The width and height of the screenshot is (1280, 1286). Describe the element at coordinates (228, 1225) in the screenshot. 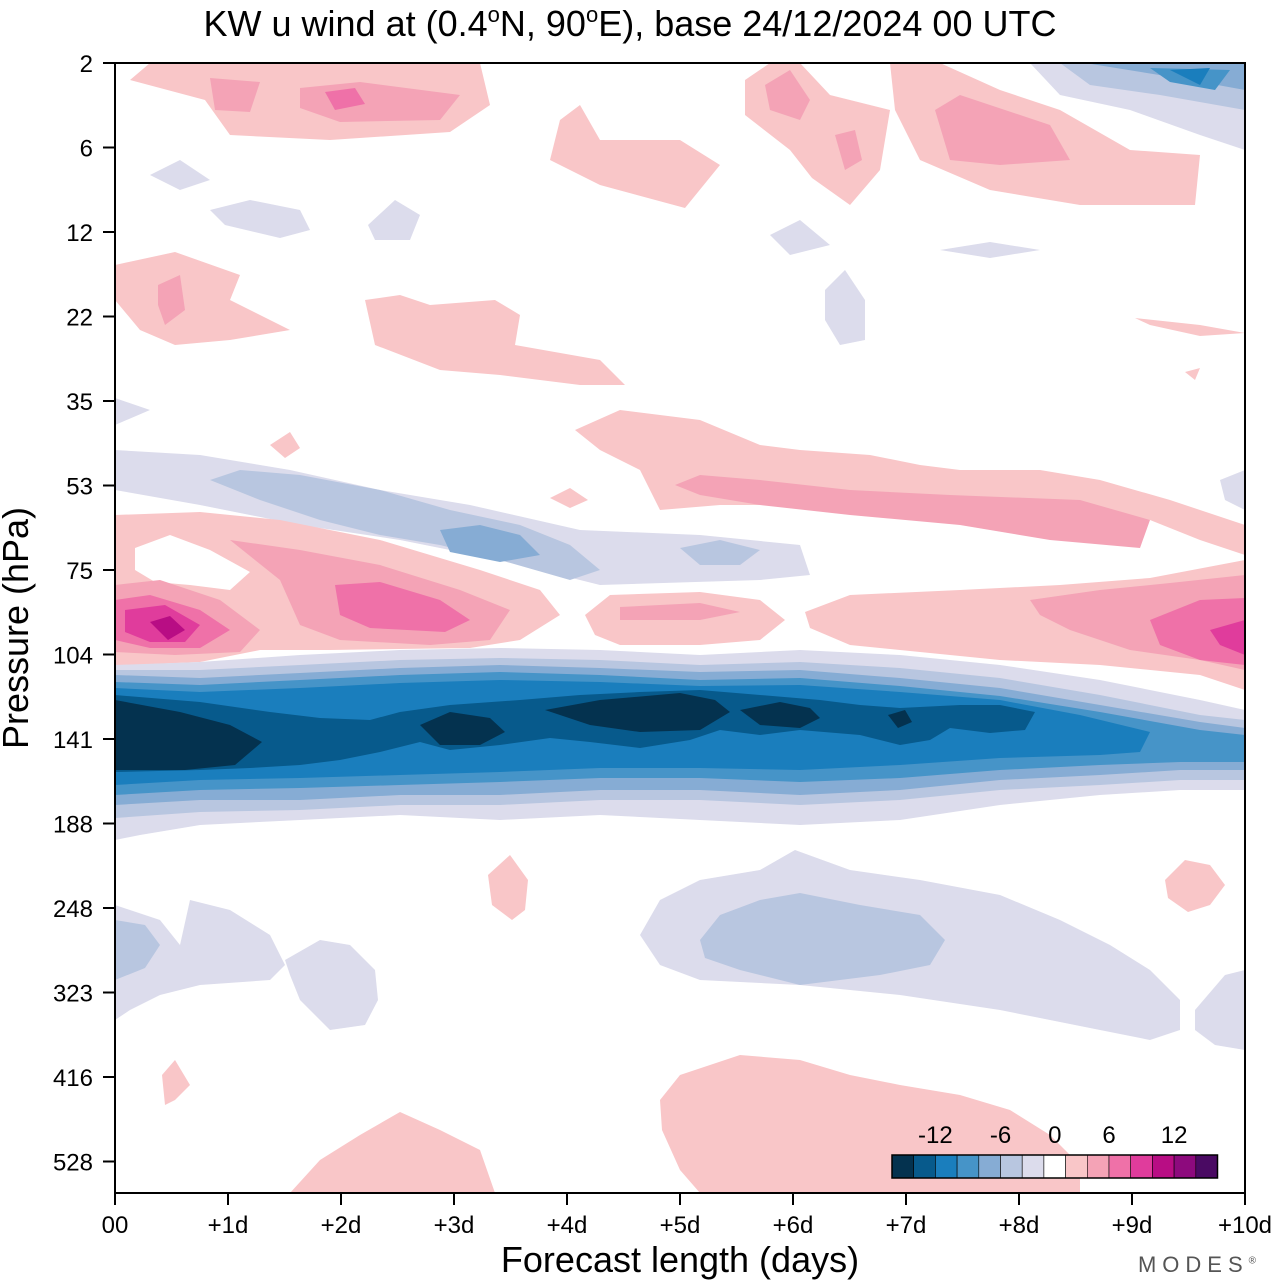

I see `x-tick-label: +1d` at that location.